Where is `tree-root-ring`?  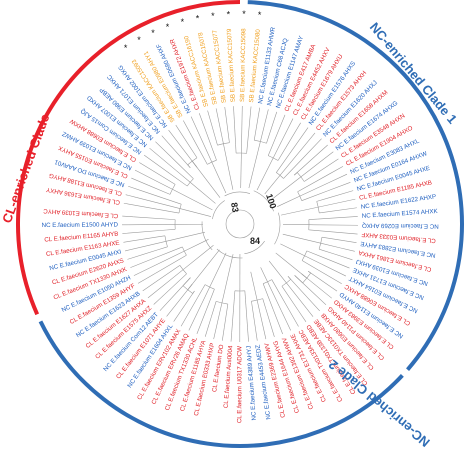
tree-root-ring is located at coordinates (240, 224).